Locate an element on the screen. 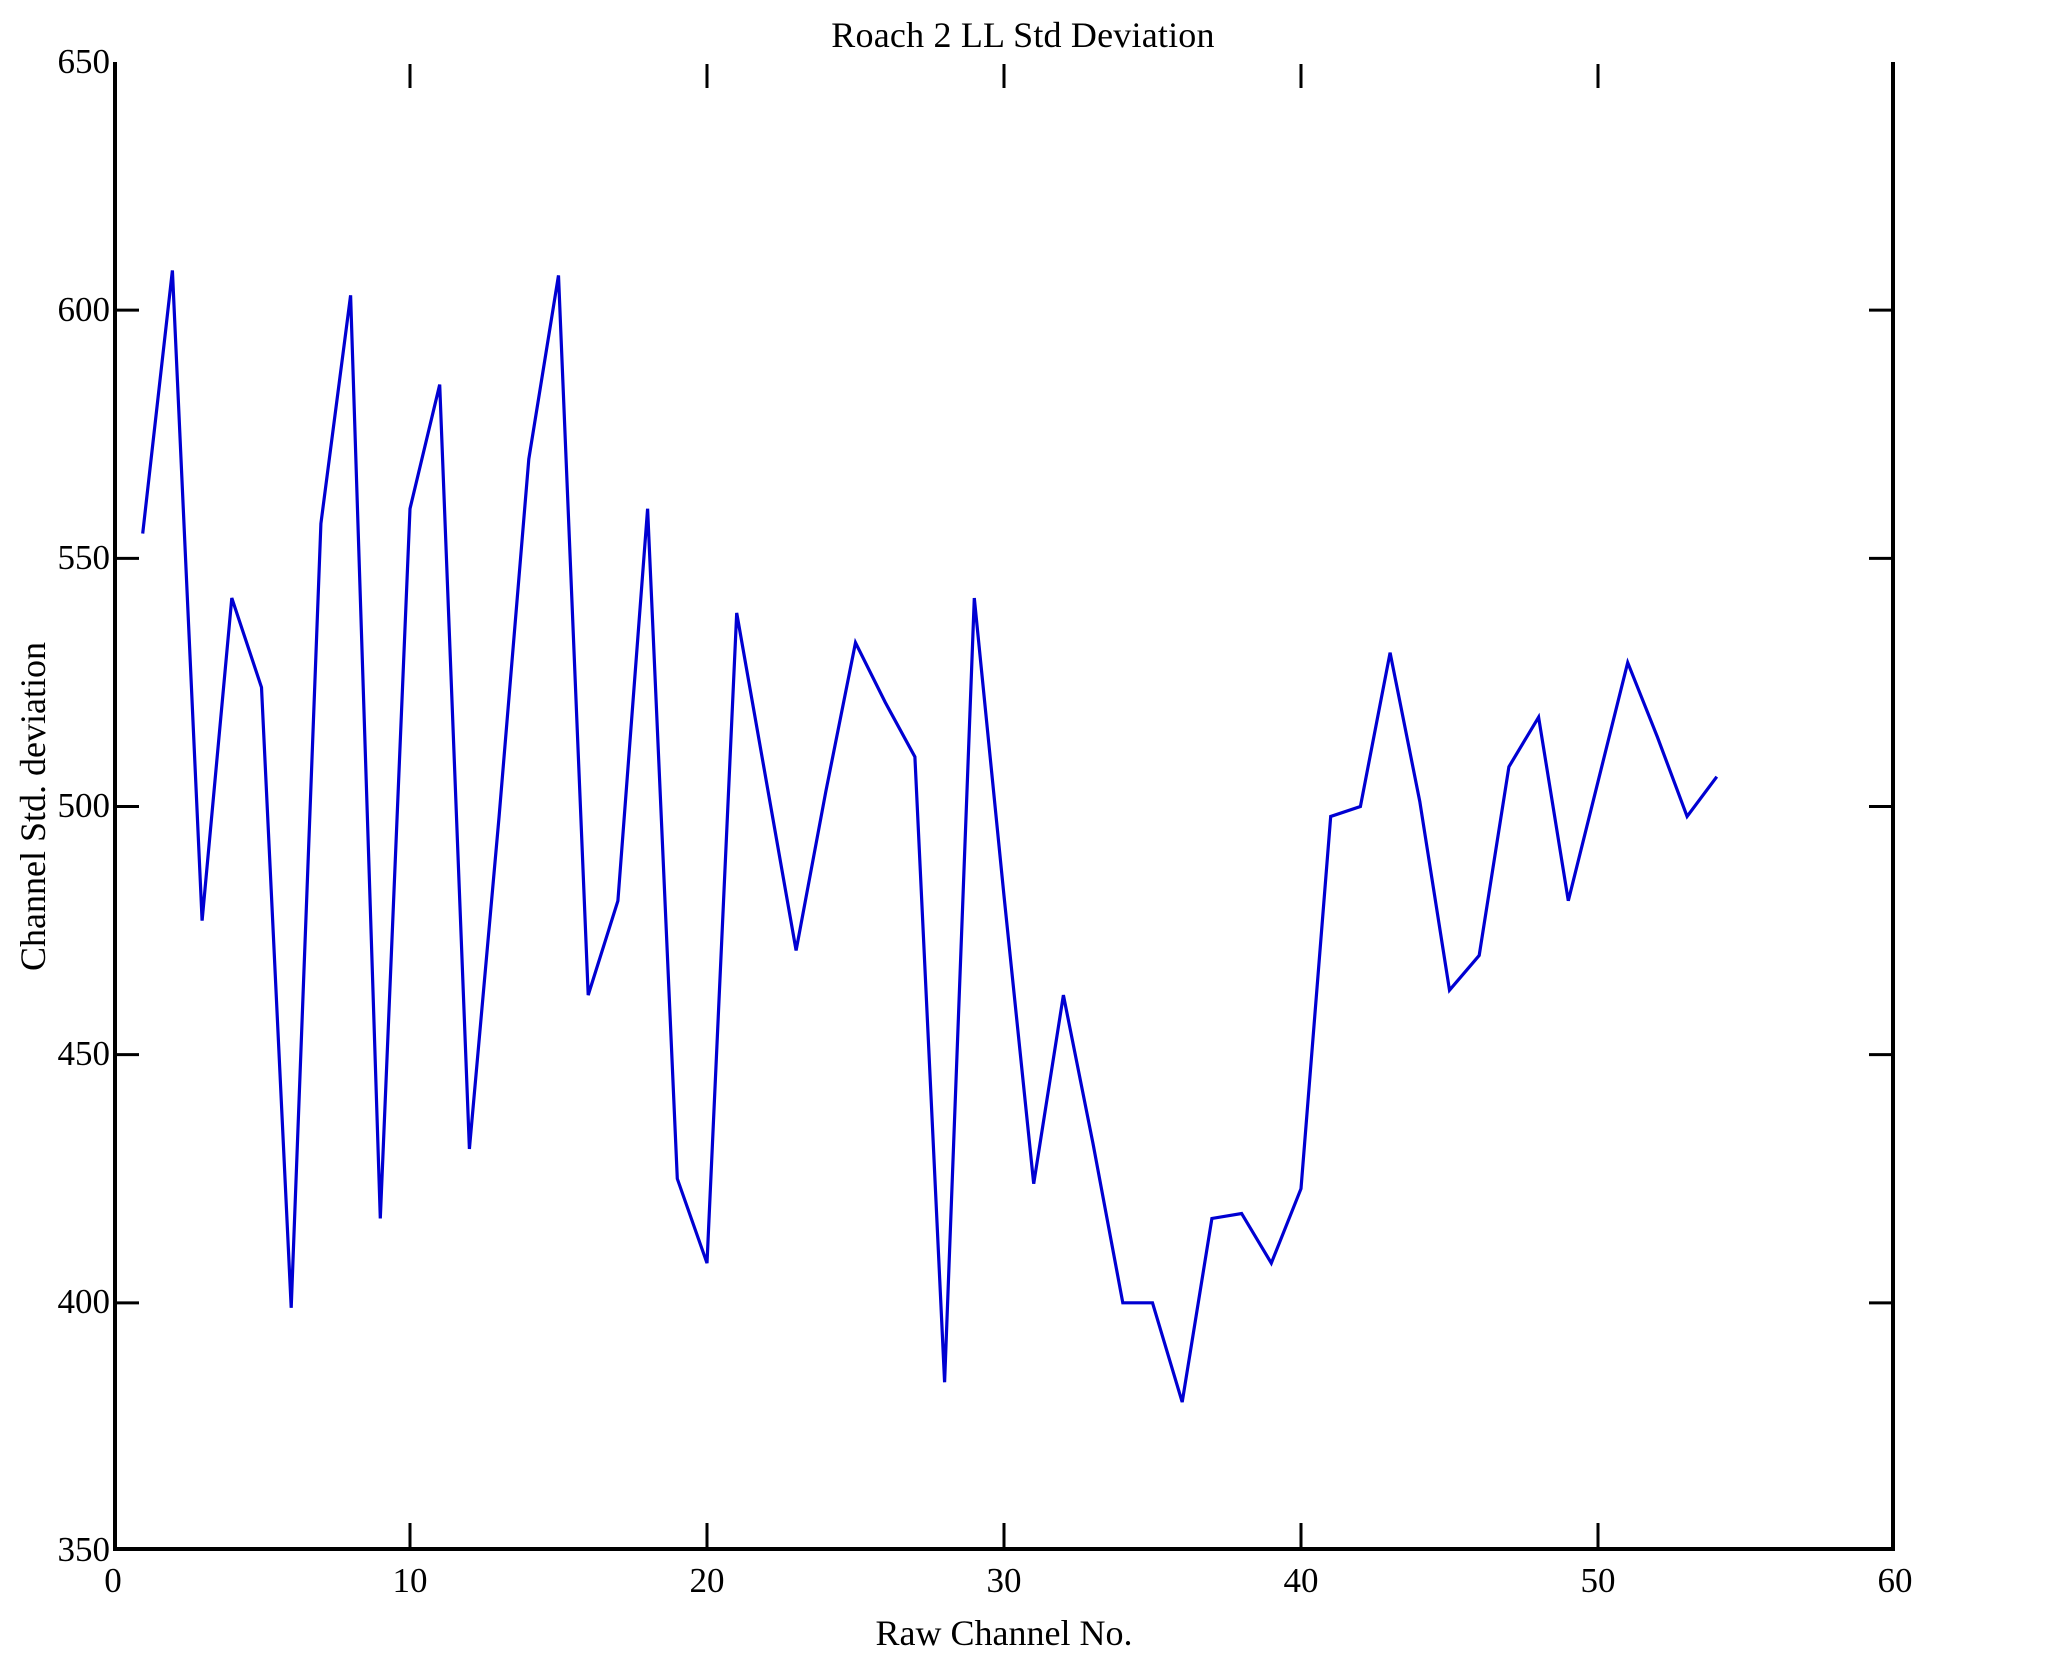  x-tick-label-60: 60 is located at coordinates (1895, 1580).